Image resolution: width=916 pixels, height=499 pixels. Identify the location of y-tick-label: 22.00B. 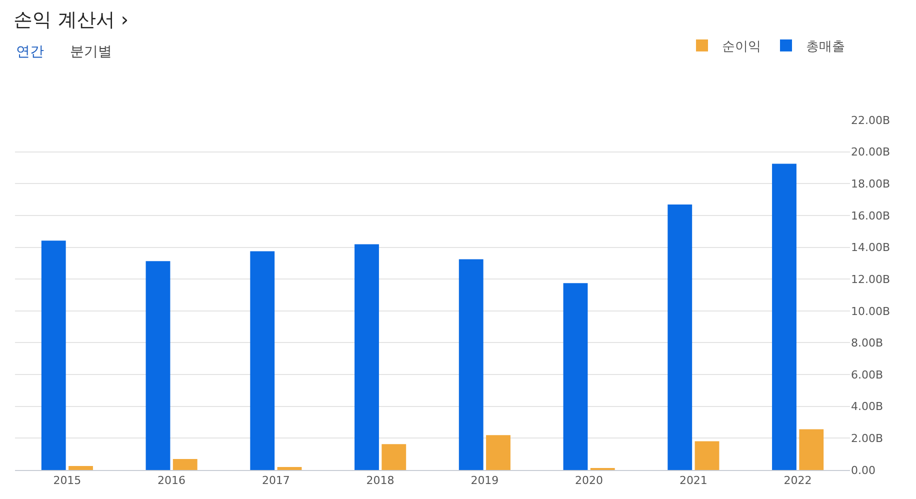
(870, 120).